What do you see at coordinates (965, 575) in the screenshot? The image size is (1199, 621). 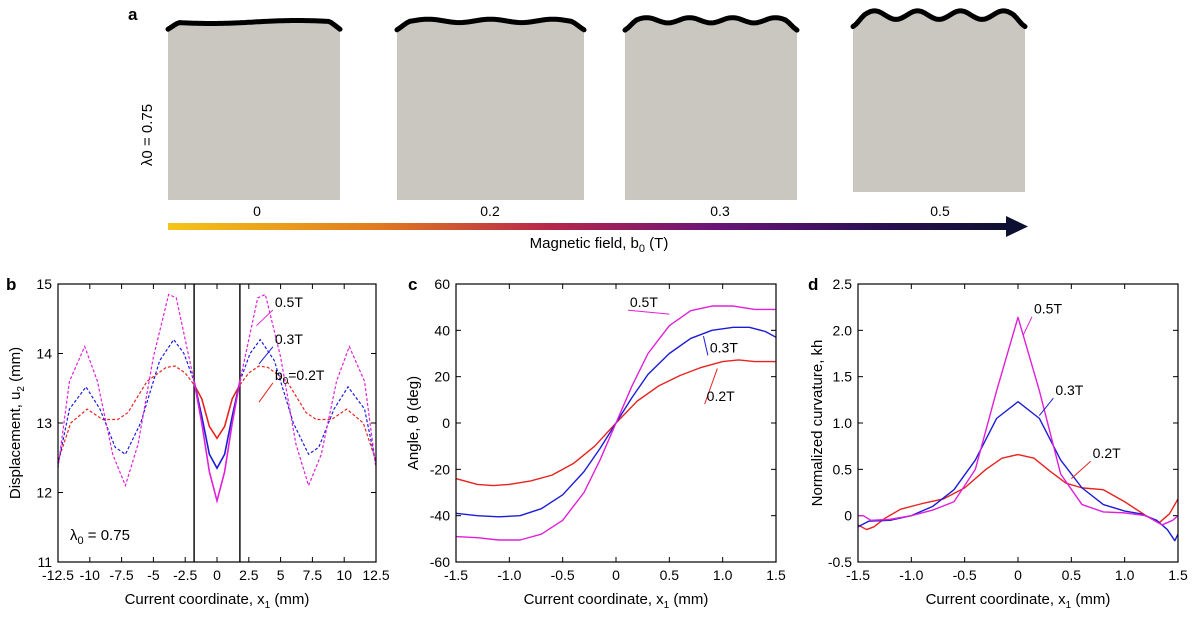 I see `x-tick-label: -0.5` at bounding box center [965, 575].